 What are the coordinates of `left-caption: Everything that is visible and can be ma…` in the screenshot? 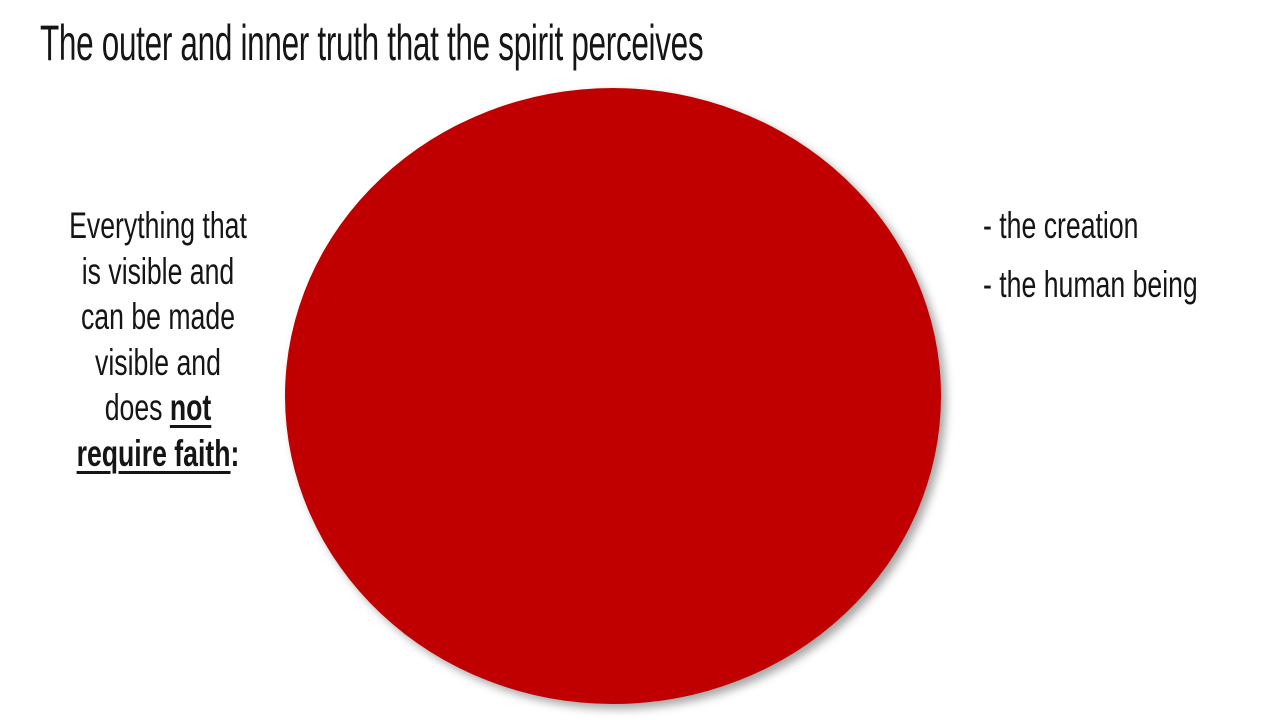 It's located at (158, 339).